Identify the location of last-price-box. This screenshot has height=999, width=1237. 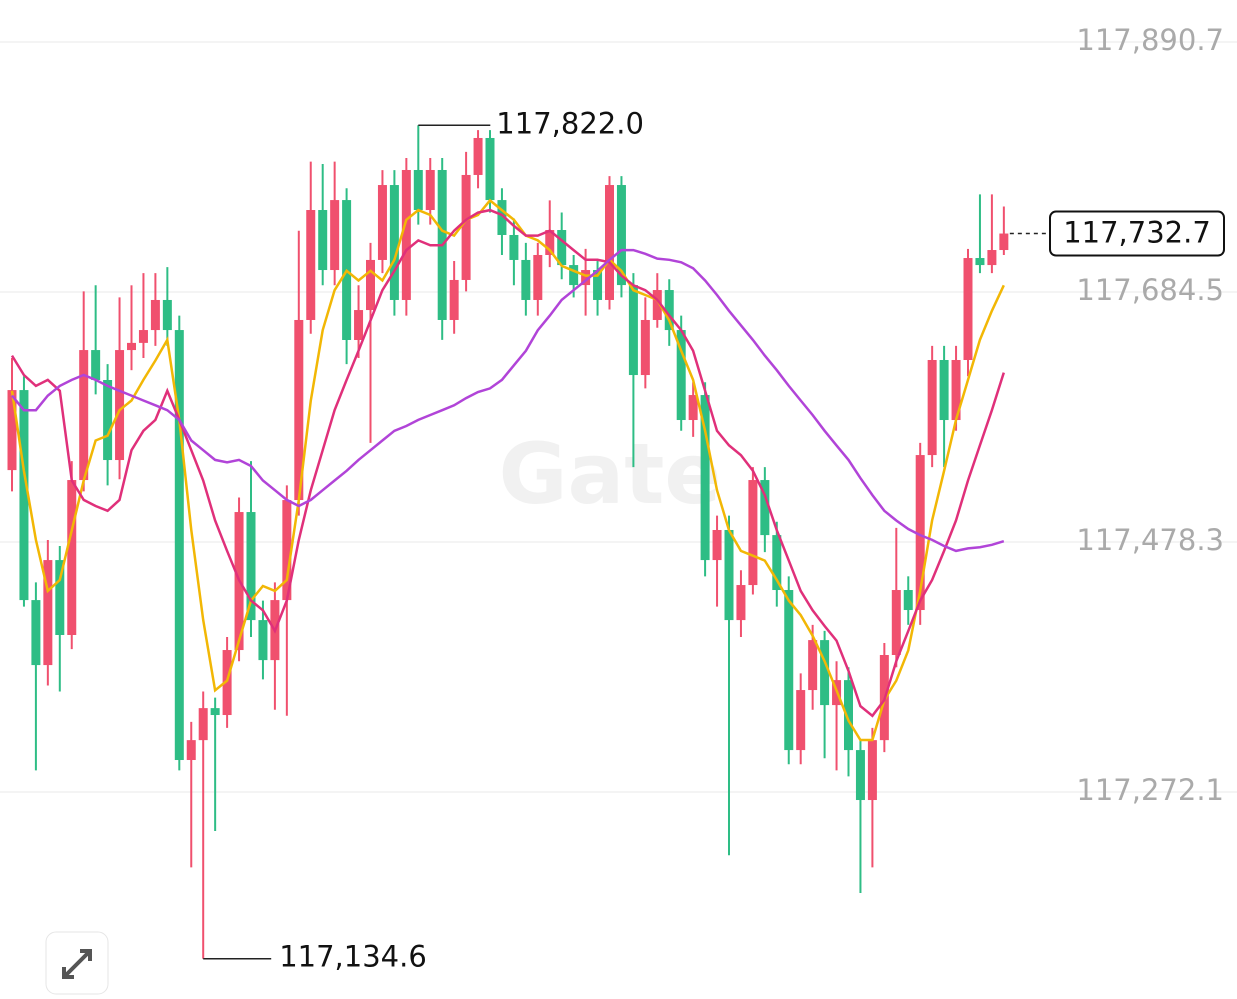
(1137, 233).